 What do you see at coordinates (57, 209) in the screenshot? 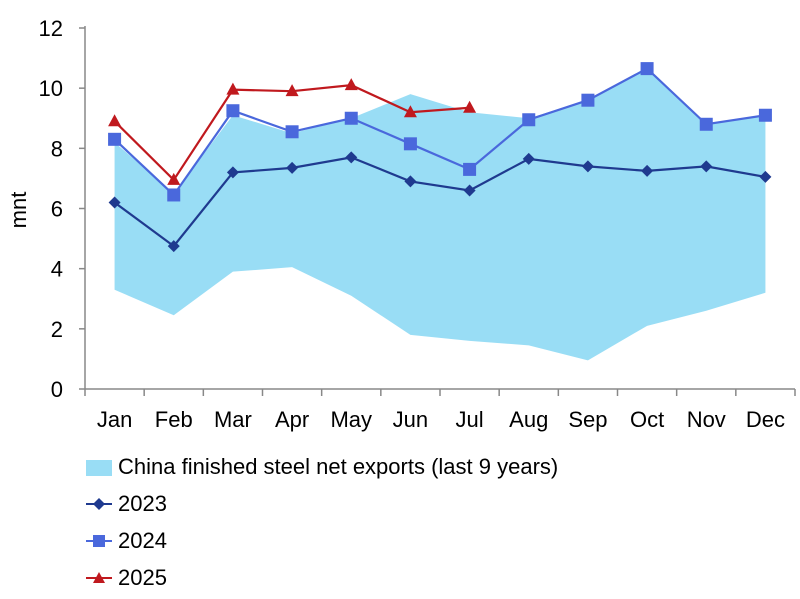
I see `y-tick-label: 6` at bounding box center [57, 209].